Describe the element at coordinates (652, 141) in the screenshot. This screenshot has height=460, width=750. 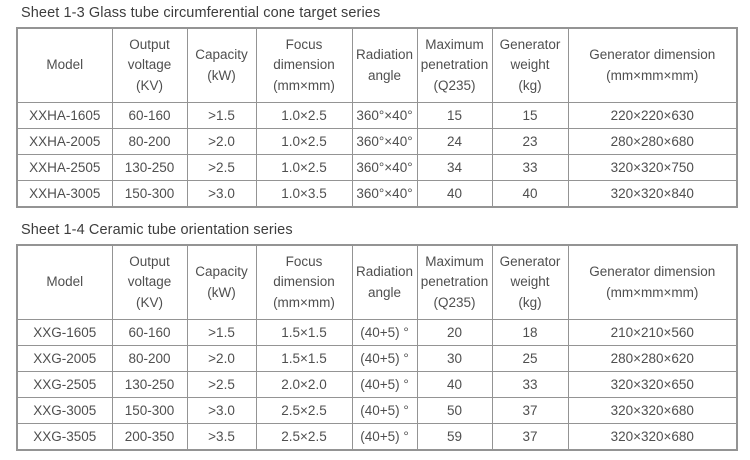
I see `cell-generator-dimension: 280×280×680` at that location.